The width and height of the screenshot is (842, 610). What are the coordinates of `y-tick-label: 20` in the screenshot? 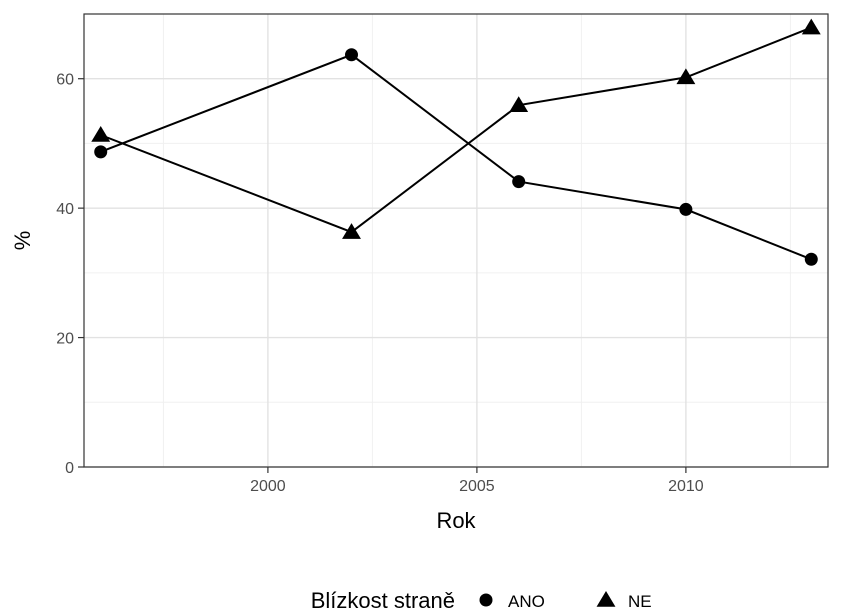 It's located at (65, 339).